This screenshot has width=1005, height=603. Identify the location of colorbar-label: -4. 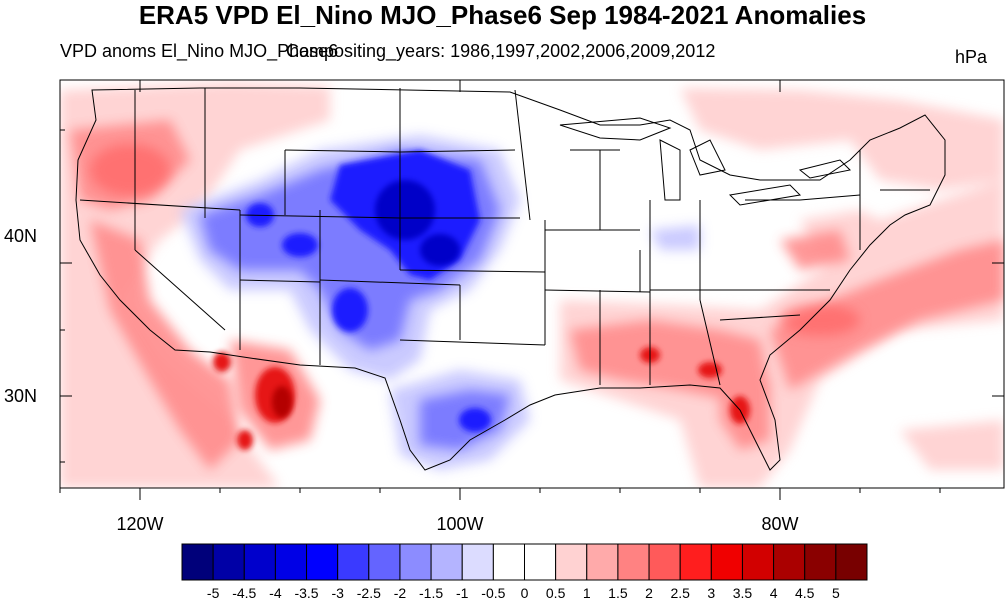
(275, 593).